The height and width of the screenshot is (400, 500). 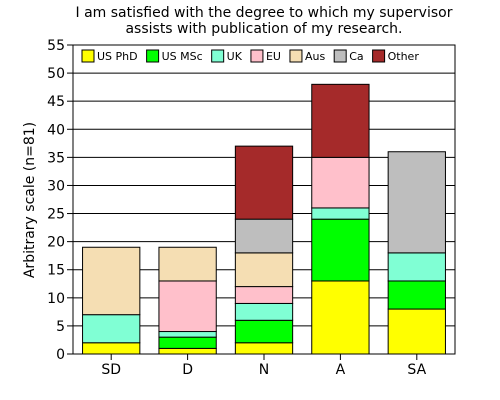 What do you see at coordinates (356, 56) in the screenshot?
I see `legend-label: Ca` at bounding box center [356, 56].